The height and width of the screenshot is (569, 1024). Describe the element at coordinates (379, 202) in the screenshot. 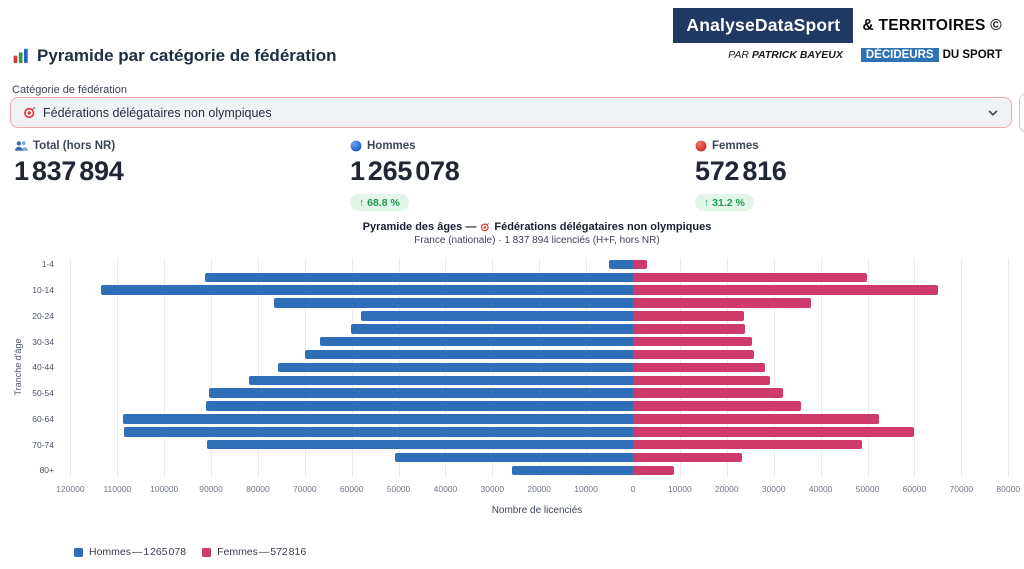

I see `stat-hommes-badge: ↑ 68.8 %` at that location.